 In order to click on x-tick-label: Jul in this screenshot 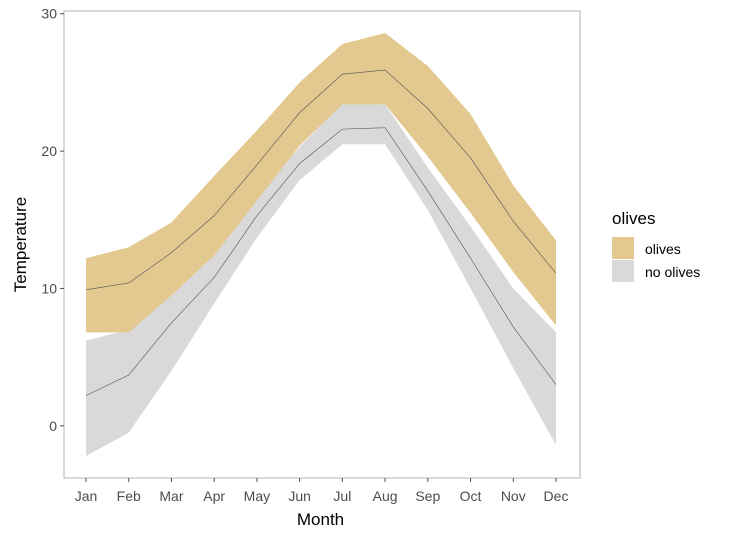, I will do `click(342, 496)`.